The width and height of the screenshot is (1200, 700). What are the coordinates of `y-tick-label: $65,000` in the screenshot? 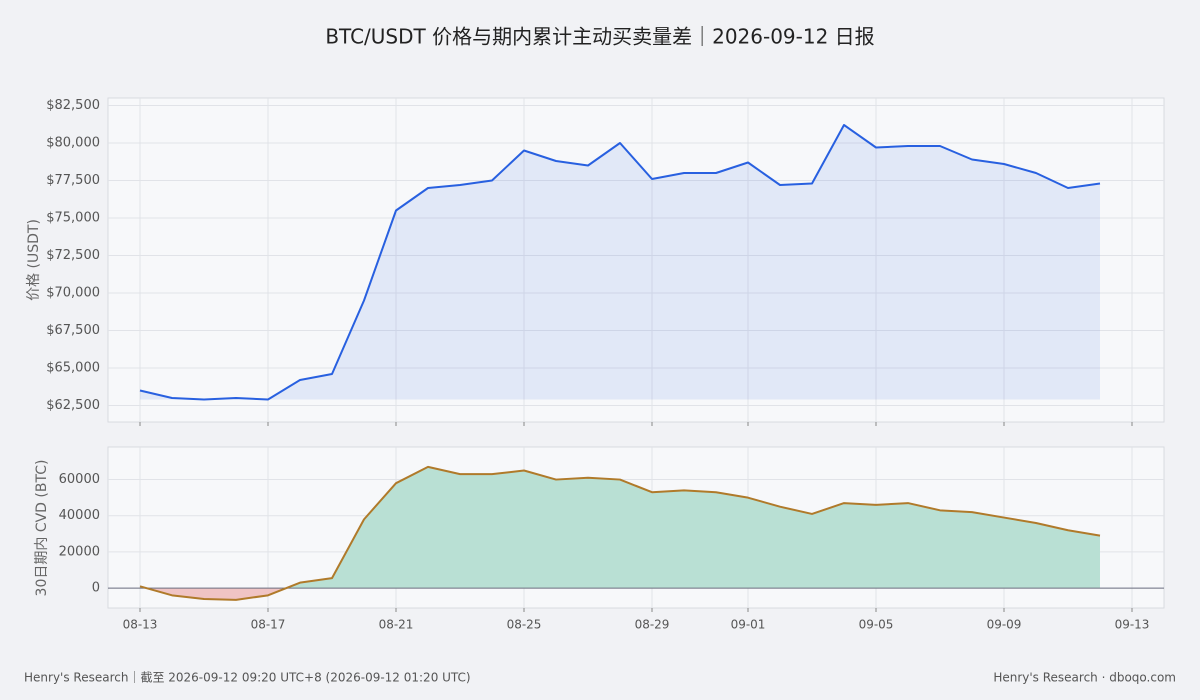 It's located at (73, 368).